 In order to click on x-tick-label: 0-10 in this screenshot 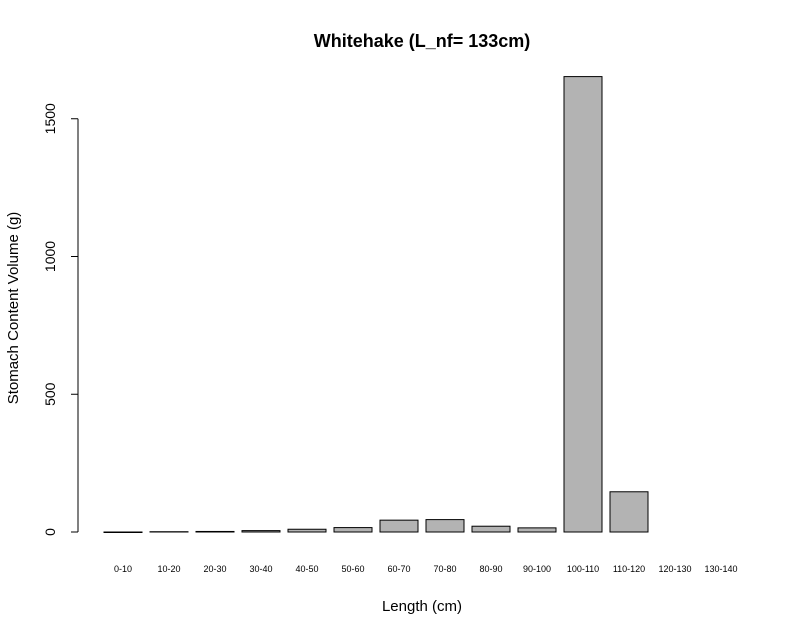, I will do `click(123, 569)`.